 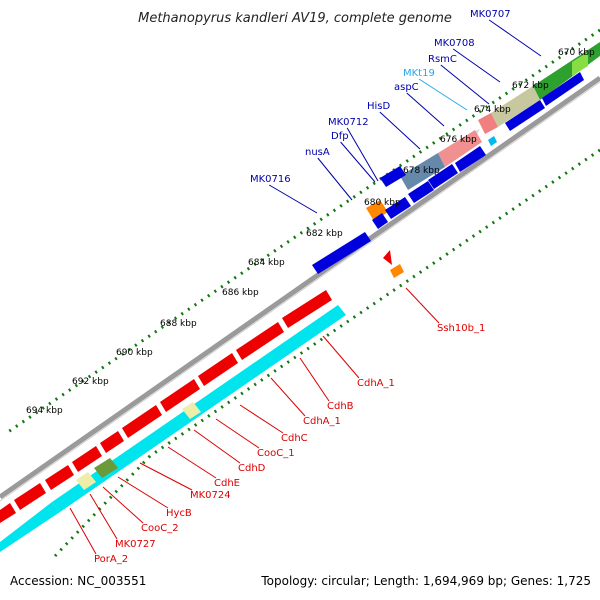 What do you see at coordinates (492, 141) in the screenshot?
I see `trna-gene` at bounding box center [492, 141].